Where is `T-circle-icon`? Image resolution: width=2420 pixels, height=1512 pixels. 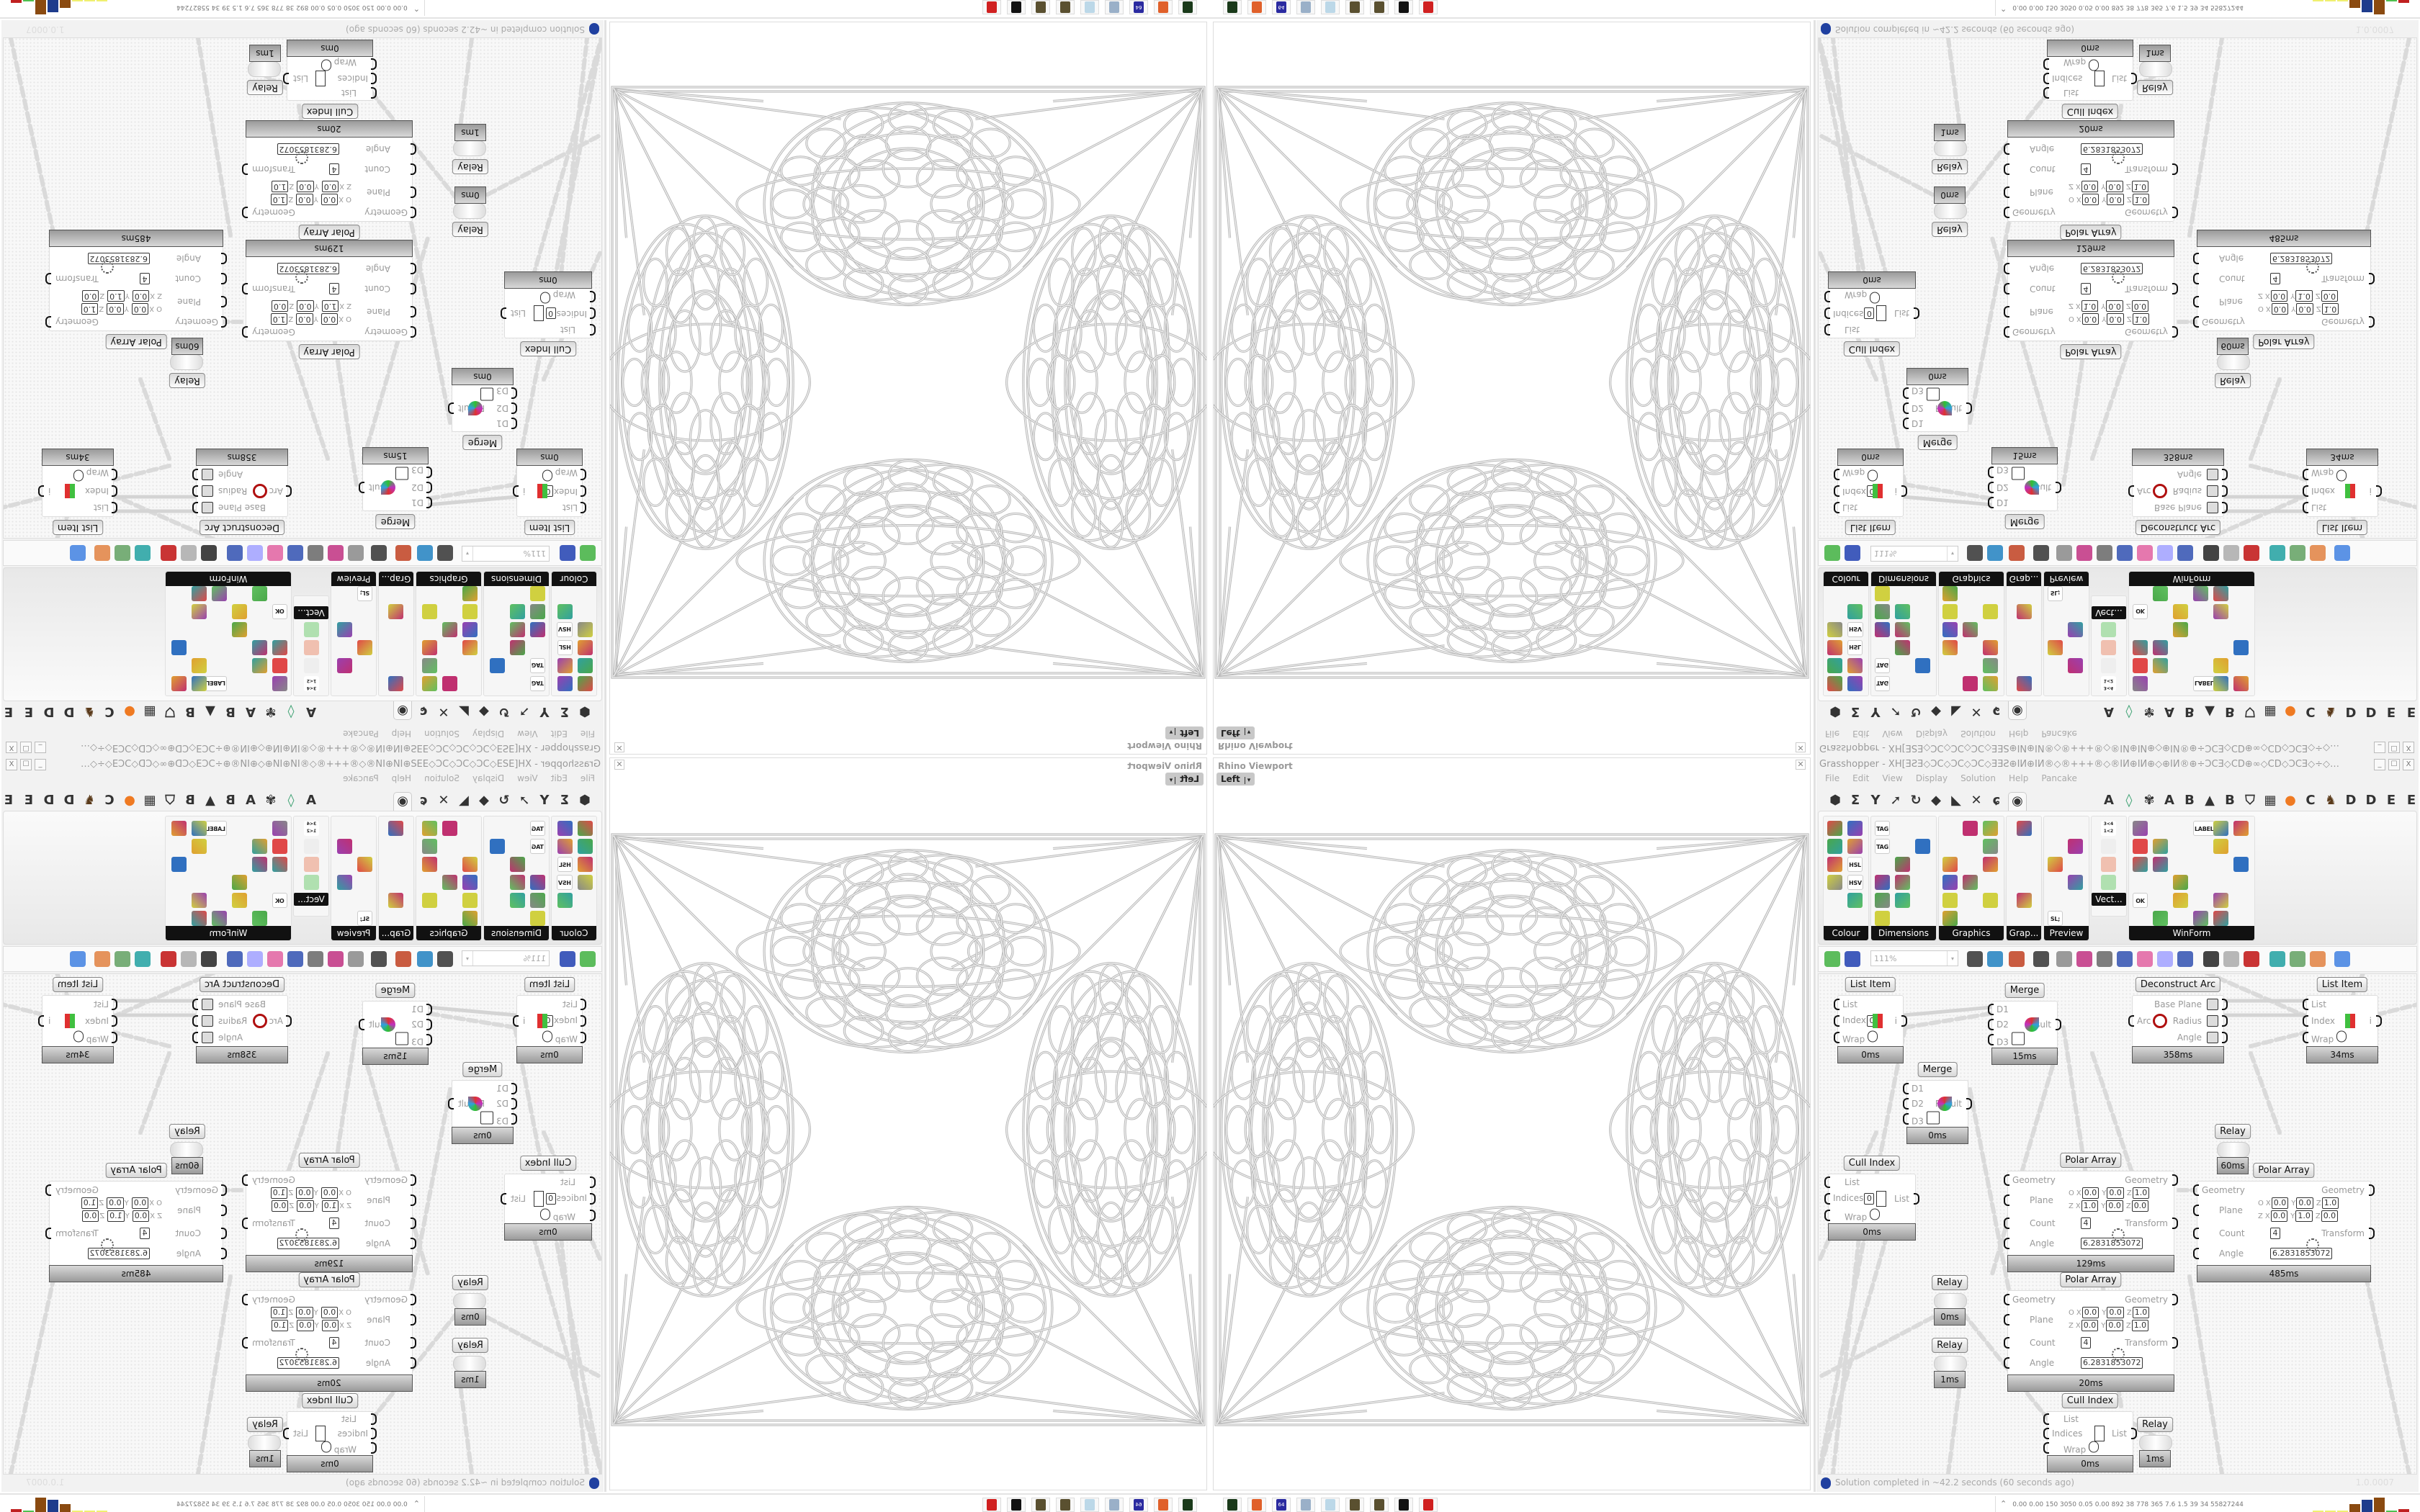
T-circle-icon is located at coordinates (449, 683).